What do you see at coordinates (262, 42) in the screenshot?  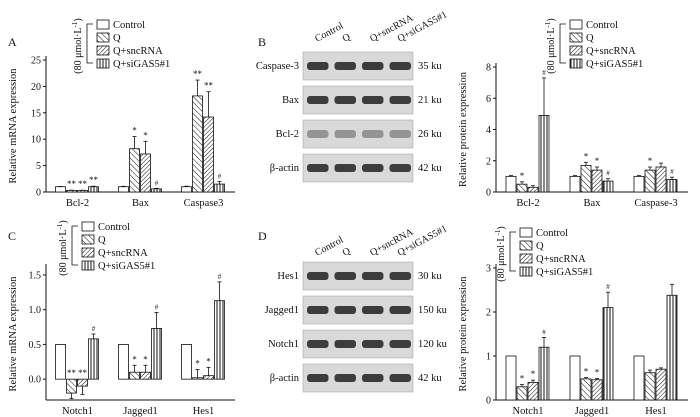 I see `panel-letter: B` at bounding box center [262, 42].